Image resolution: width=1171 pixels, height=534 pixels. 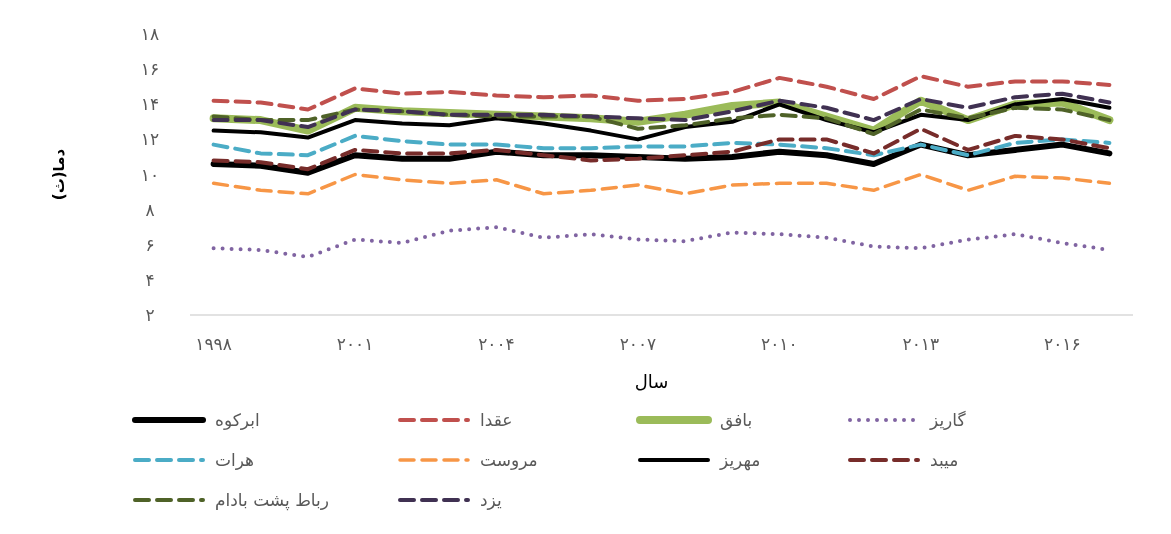 What do you see at coordinates (491, 500) in the screenshot?
I see `legend-label: یزد` at bounding box center [491, 500].